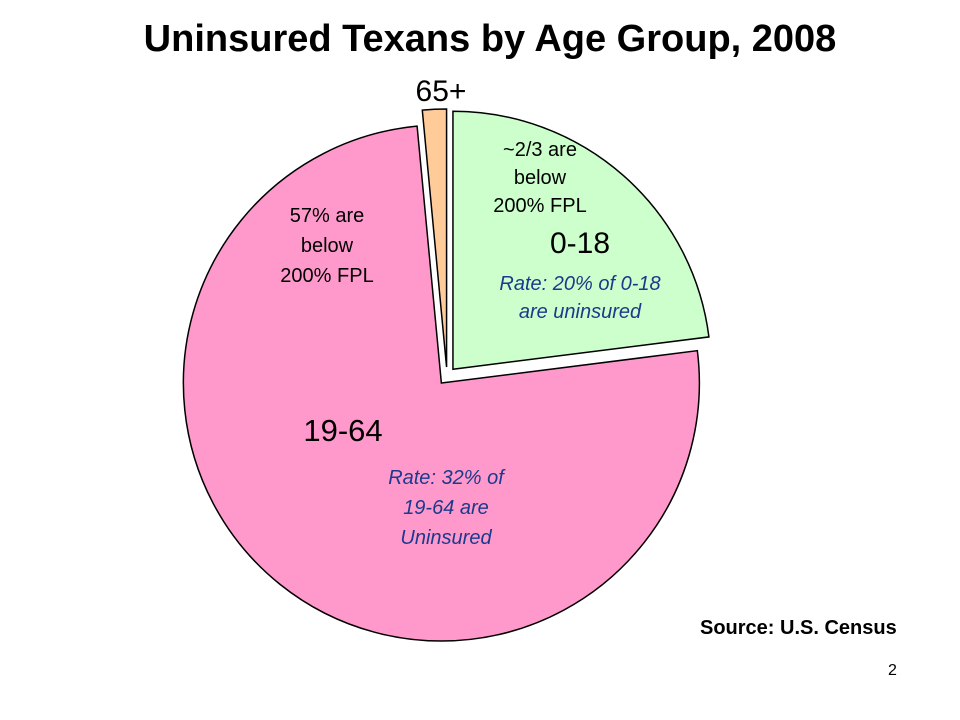  I want to click on slice-note-19-64: 200% FPL, so click(326, 276).